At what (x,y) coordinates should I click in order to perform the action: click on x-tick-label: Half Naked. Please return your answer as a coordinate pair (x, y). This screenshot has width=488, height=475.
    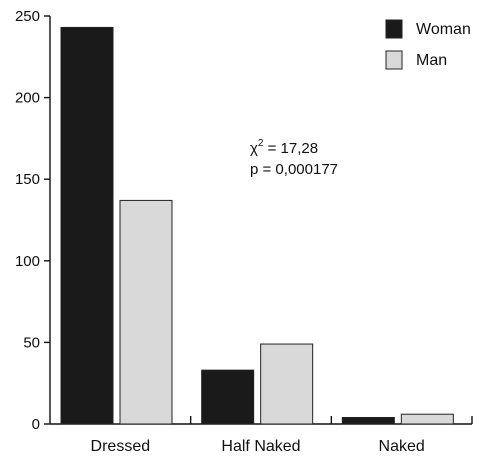
    Looking at the image, I should click on (260, 446).